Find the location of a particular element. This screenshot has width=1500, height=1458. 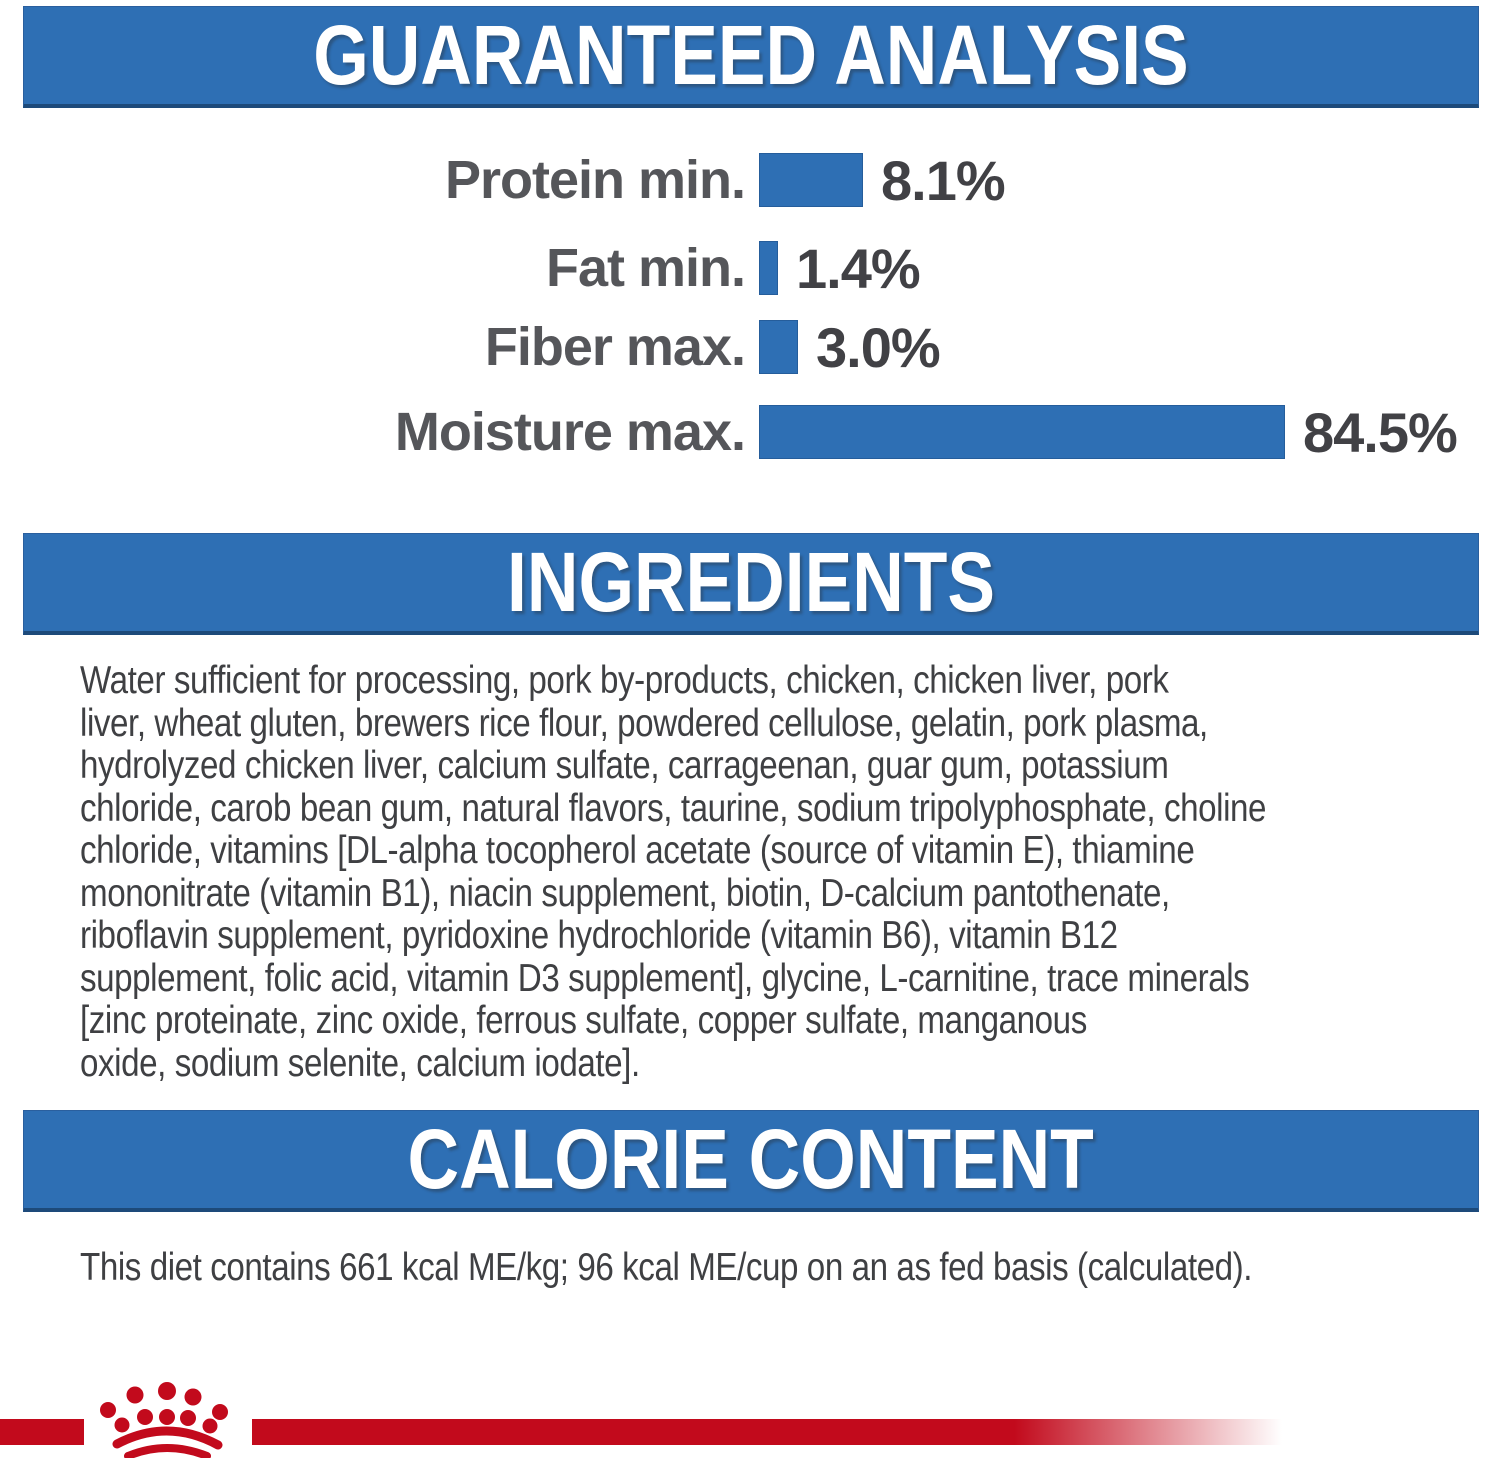

ingredients-title: INGREDIENTS is located at coordinates (751, 582).